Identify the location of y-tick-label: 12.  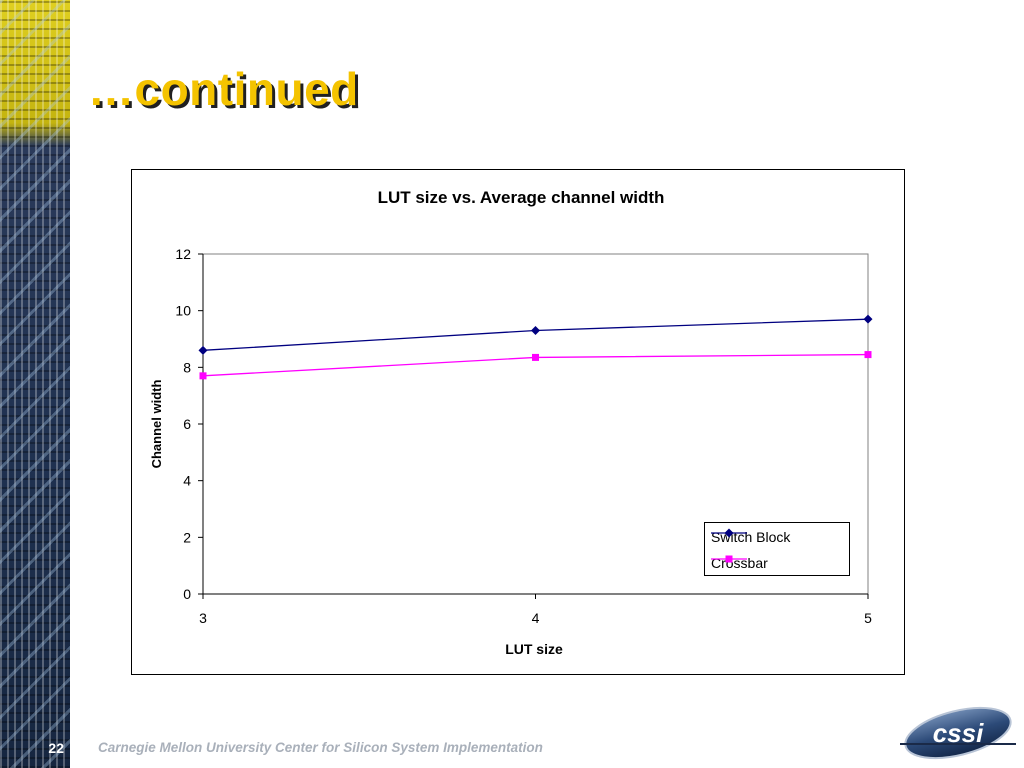
(183, 254).